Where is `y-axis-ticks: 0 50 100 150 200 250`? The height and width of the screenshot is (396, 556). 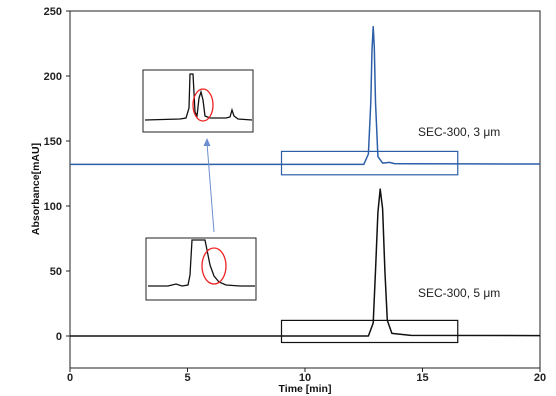
y-axis-ticks: 0 50 100 150 200 250 is located at coordinates (57, 174).